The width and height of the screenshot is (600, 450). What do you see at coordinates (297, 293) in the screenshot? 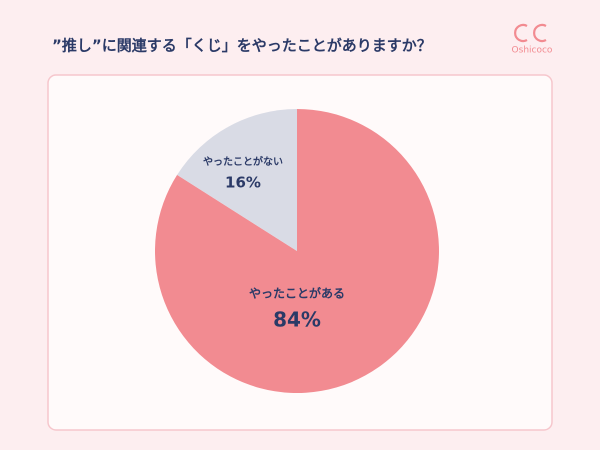
I see `slice-category-label: やったことがある` at bounding box center [297, 293].